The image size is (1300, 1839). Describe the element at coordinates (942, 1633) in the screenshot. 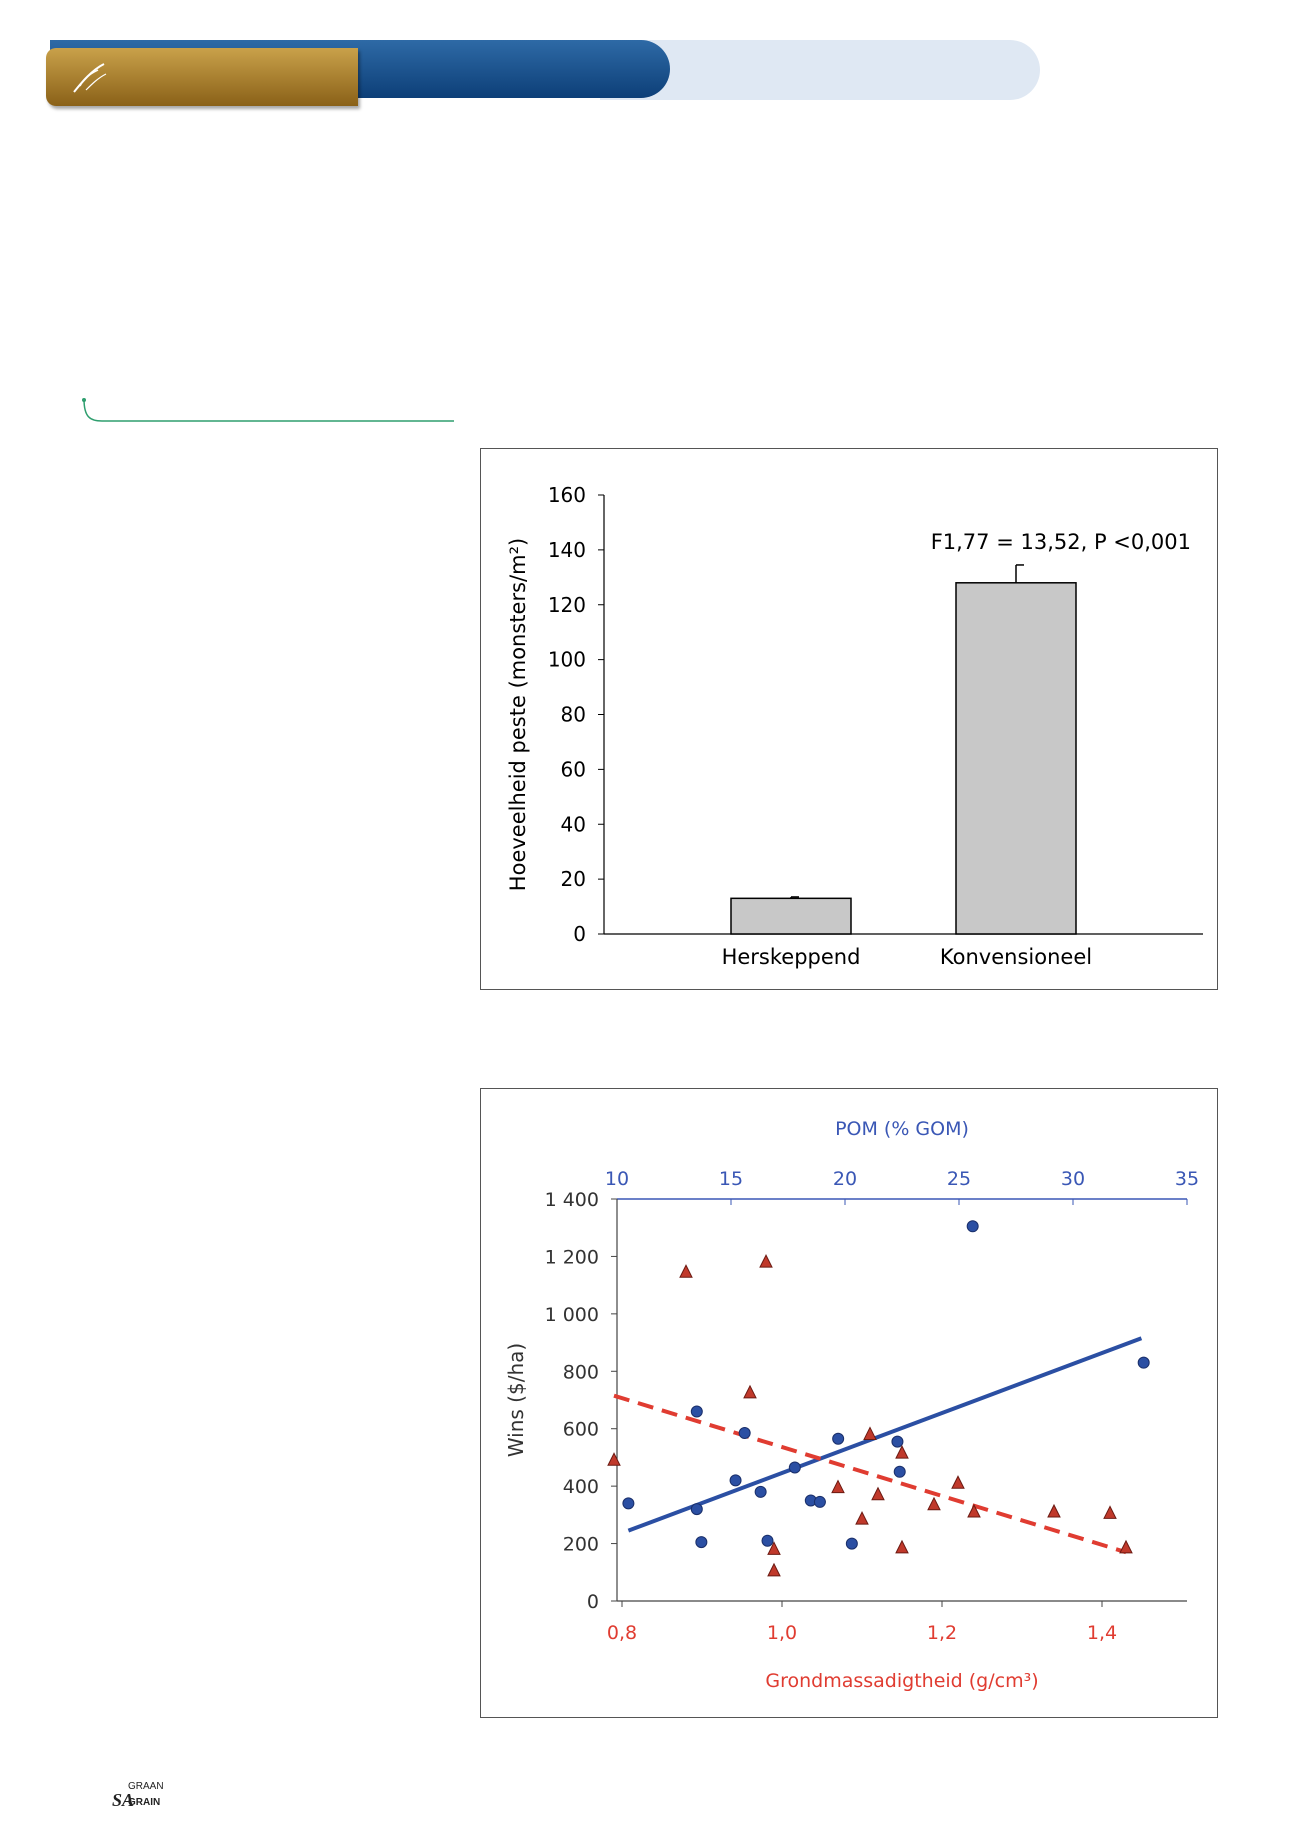

I see `bottom-tick-label: 1,2` at that location.